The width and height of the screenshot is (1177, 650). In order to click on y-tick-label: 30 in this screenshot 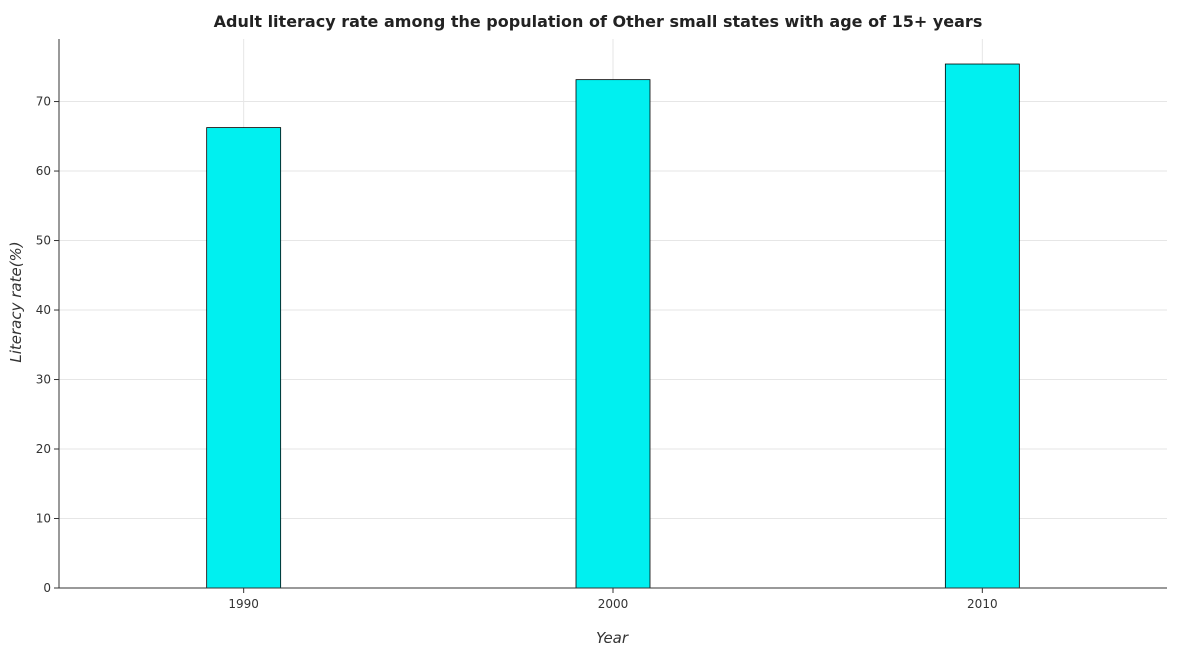, I will do `click(43, 380)`.